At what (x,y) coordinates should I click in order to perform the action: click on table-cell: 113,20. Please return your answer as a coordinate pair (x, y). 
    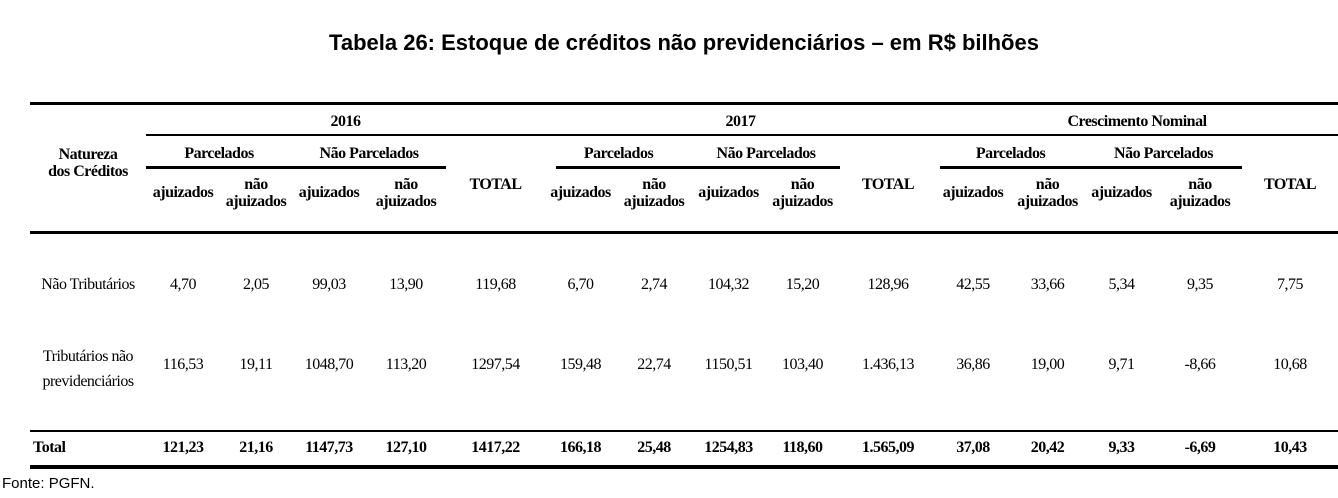
    Looking at the image, I should click on (406, 364).